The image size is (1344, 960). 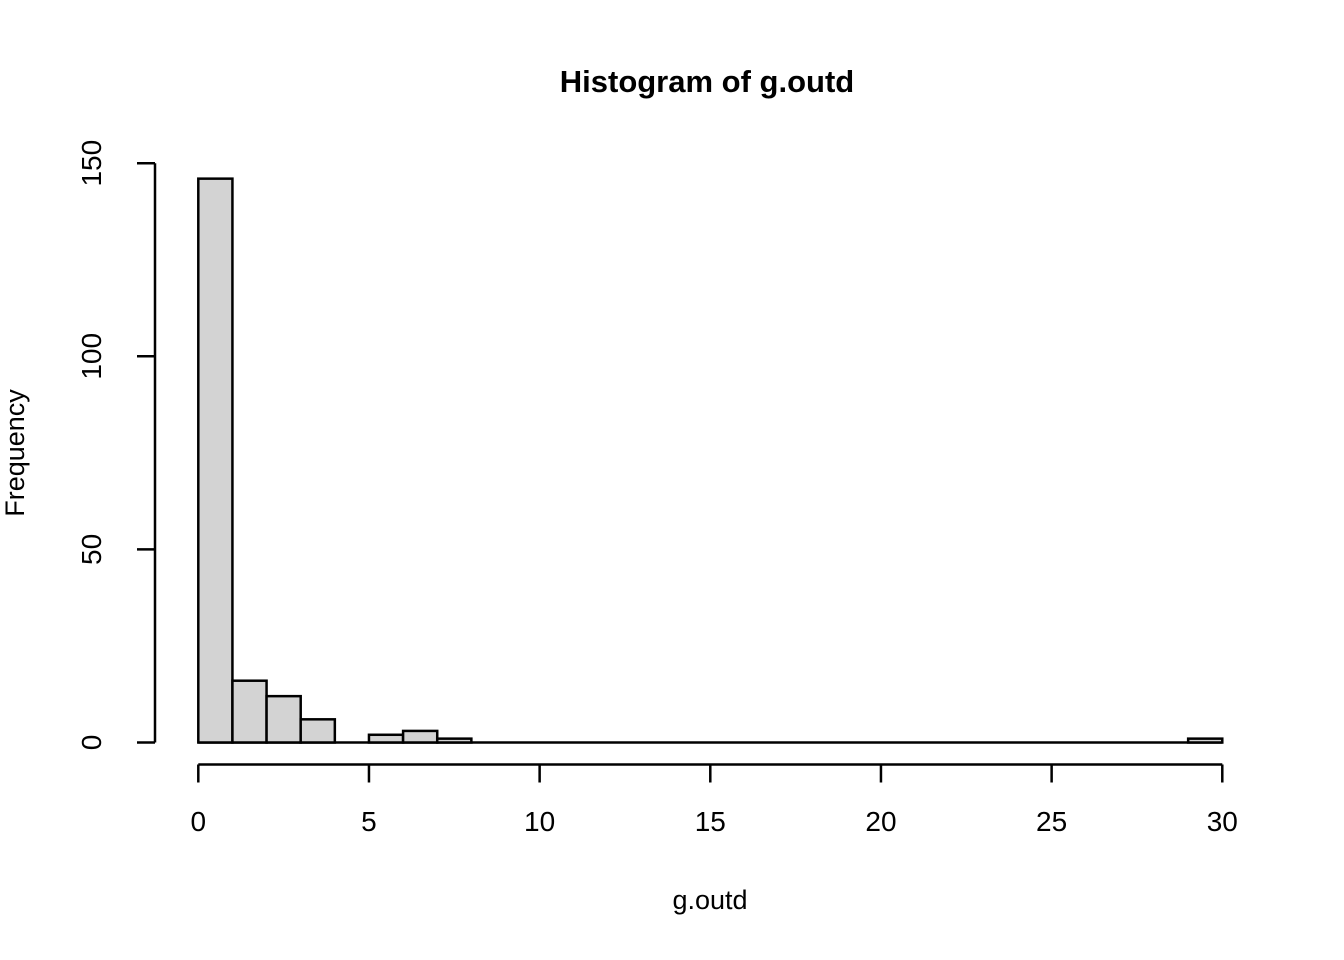 What do you see at coordinates (91, 743) in the screenshot?
I see `y-tick-label: 0` at bounding box center [91, 743].